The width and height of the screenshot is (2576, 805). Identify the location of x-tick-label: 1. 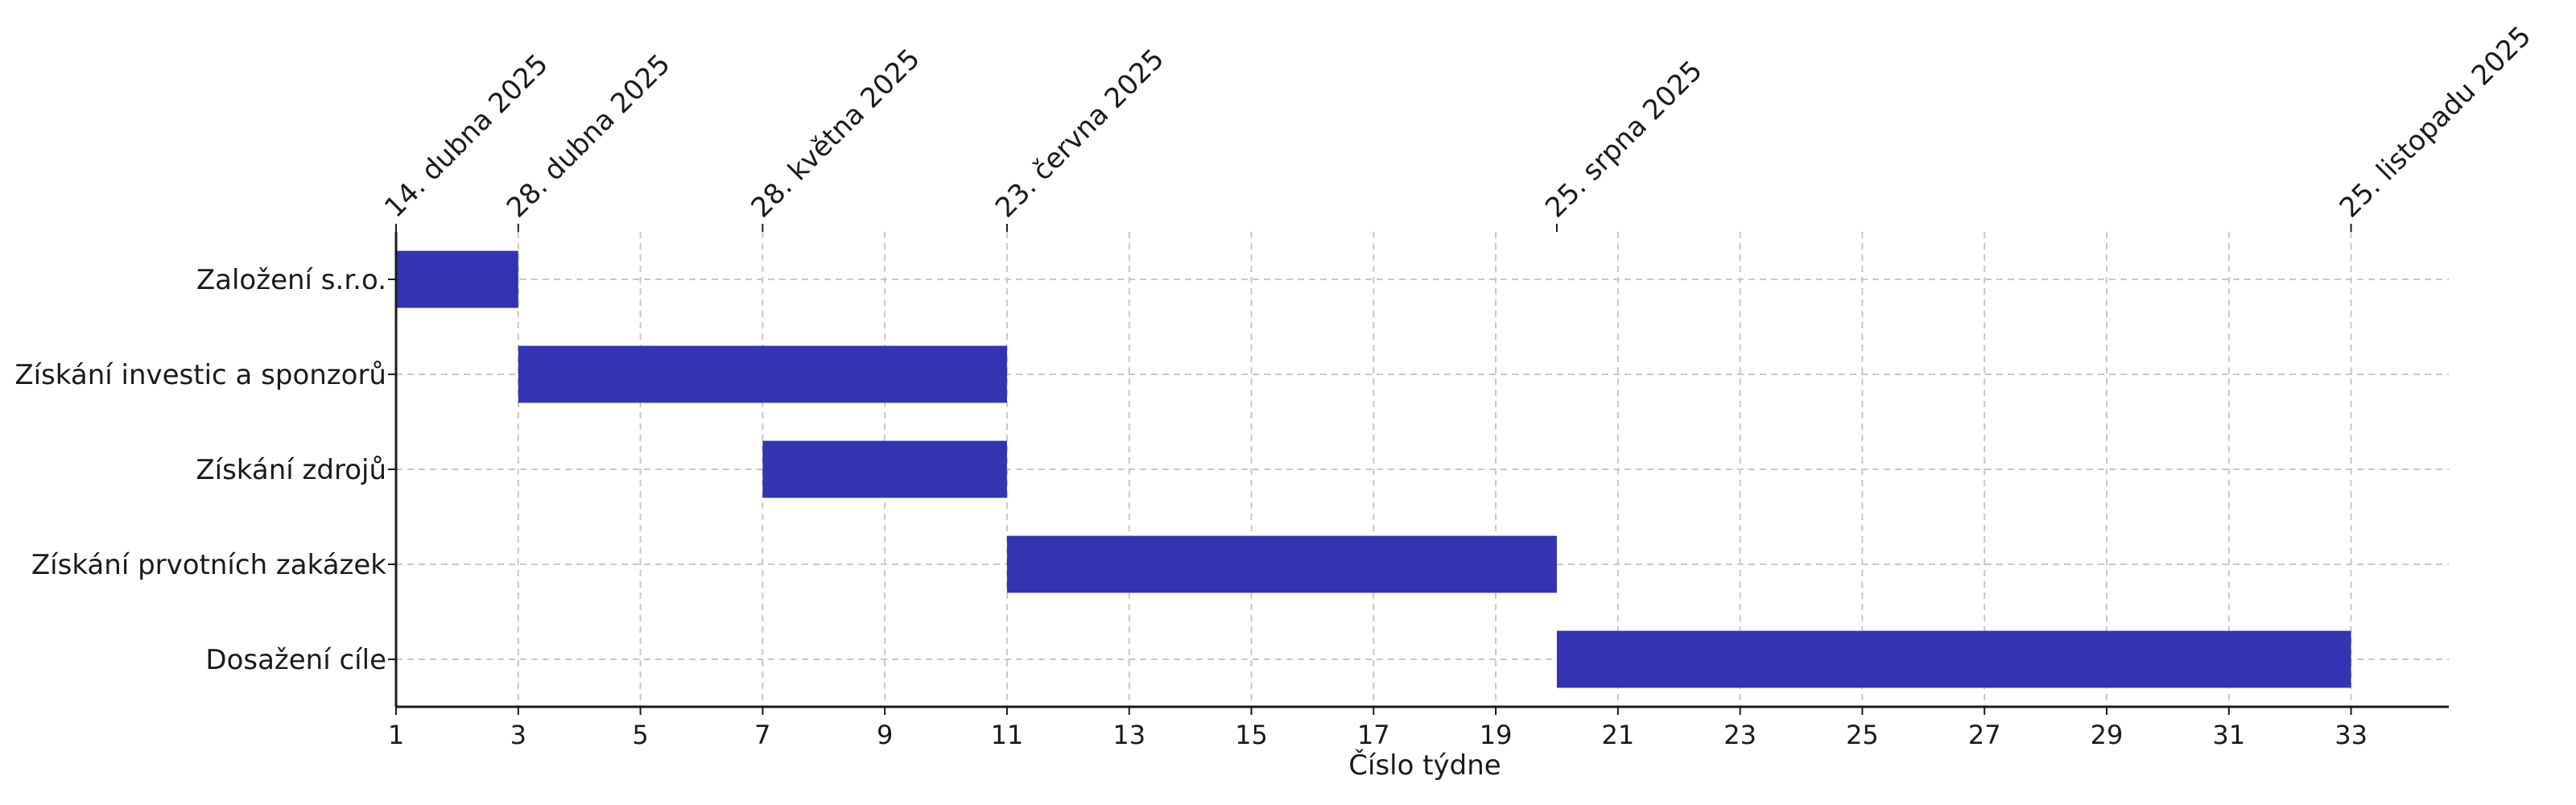
(396, 735).